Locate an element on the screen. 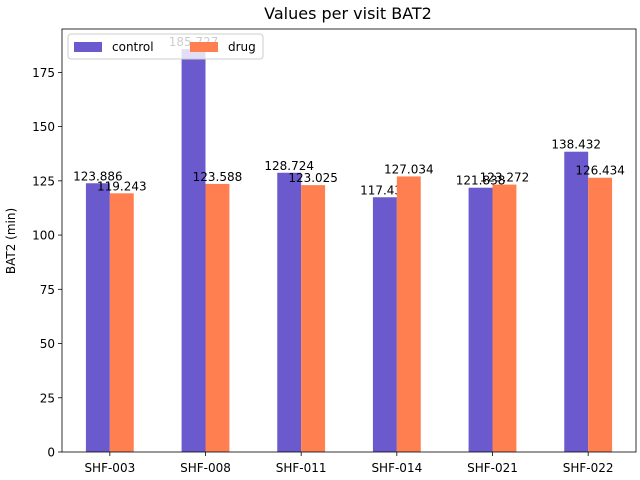  data-label-drug-1: 119.243 is located at coordinates (122, 186).